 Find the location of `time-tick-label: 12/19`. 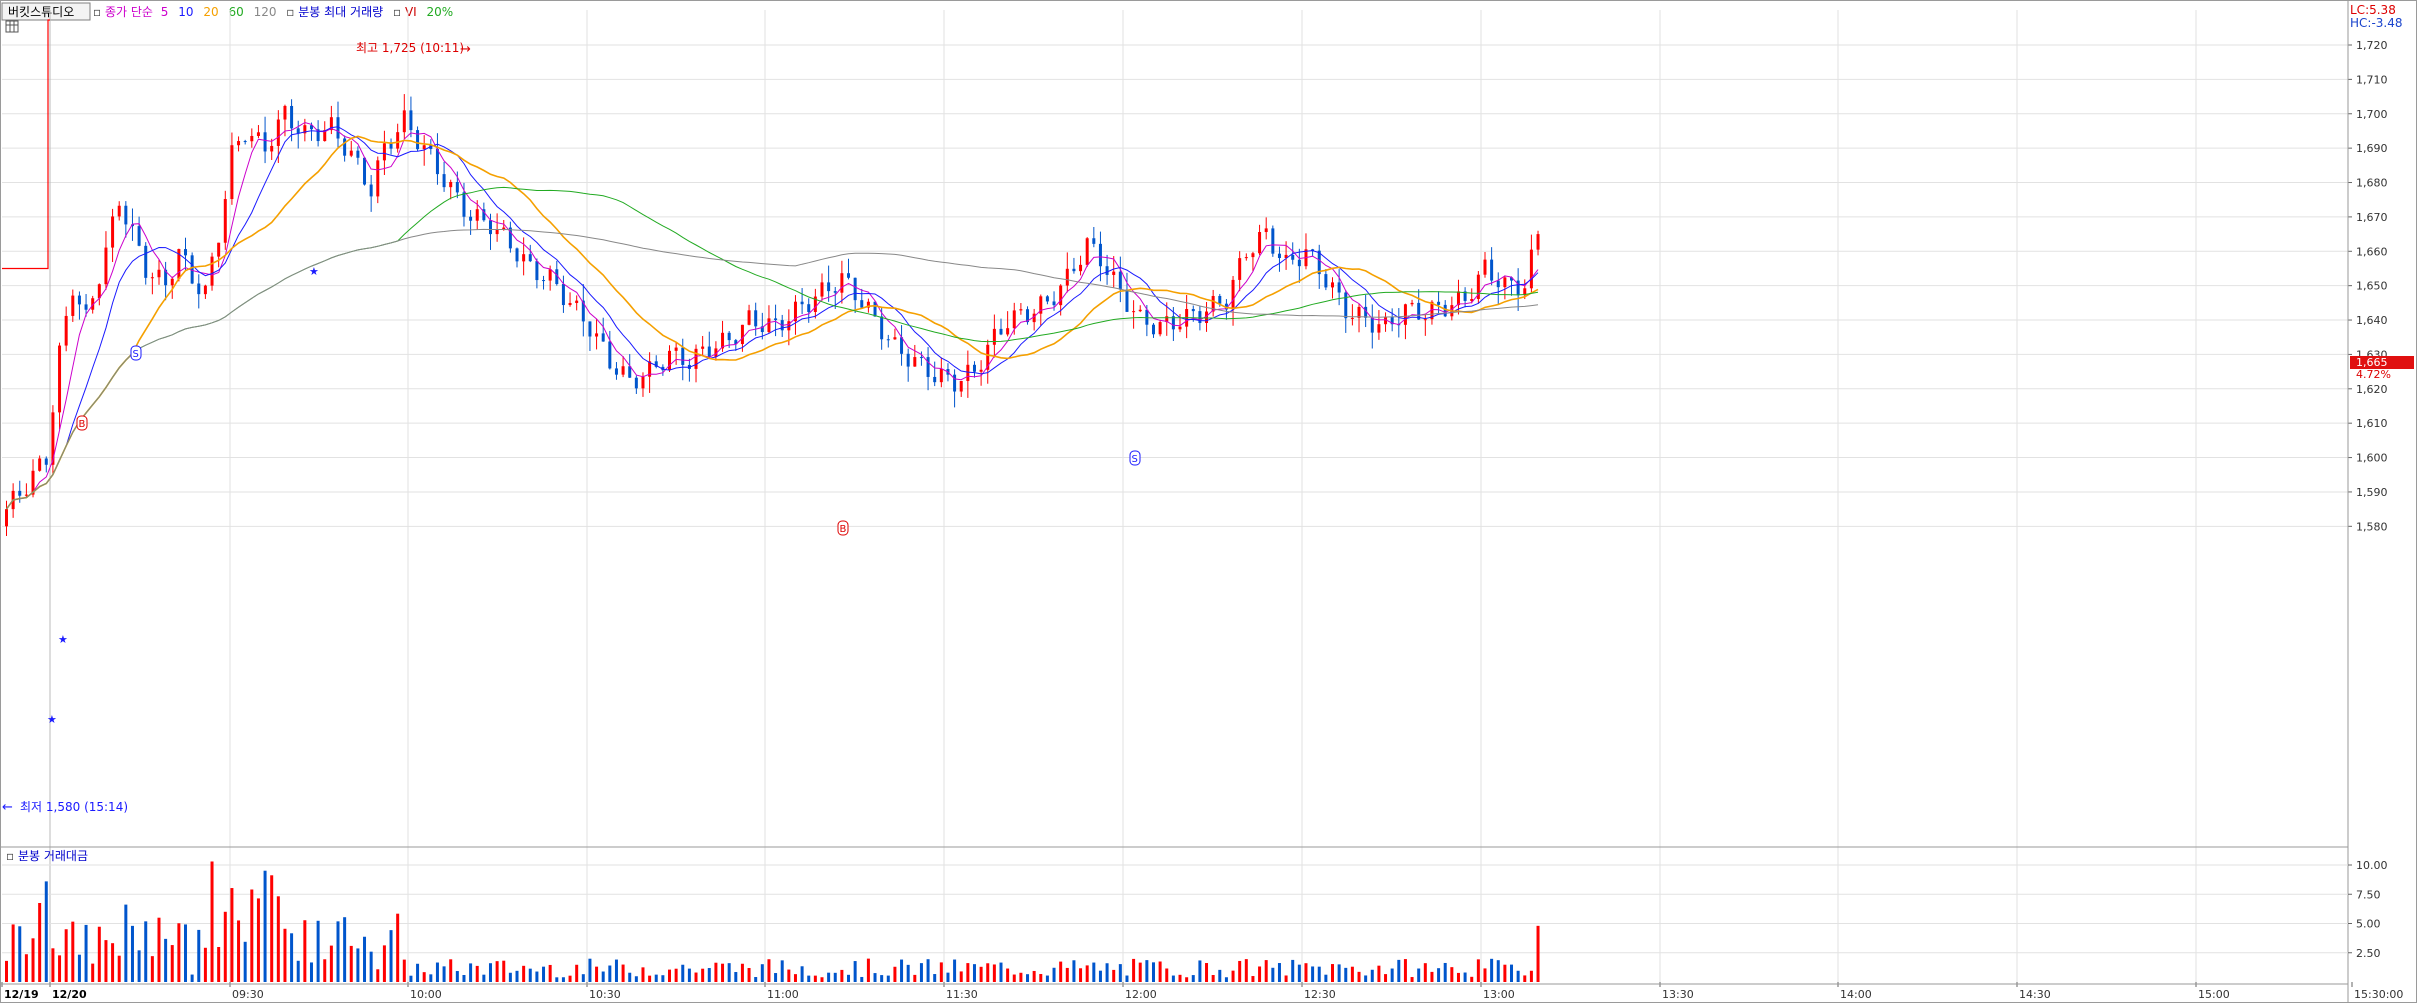

time-tick-label: 12/19 is located at coordinates (21, 994).